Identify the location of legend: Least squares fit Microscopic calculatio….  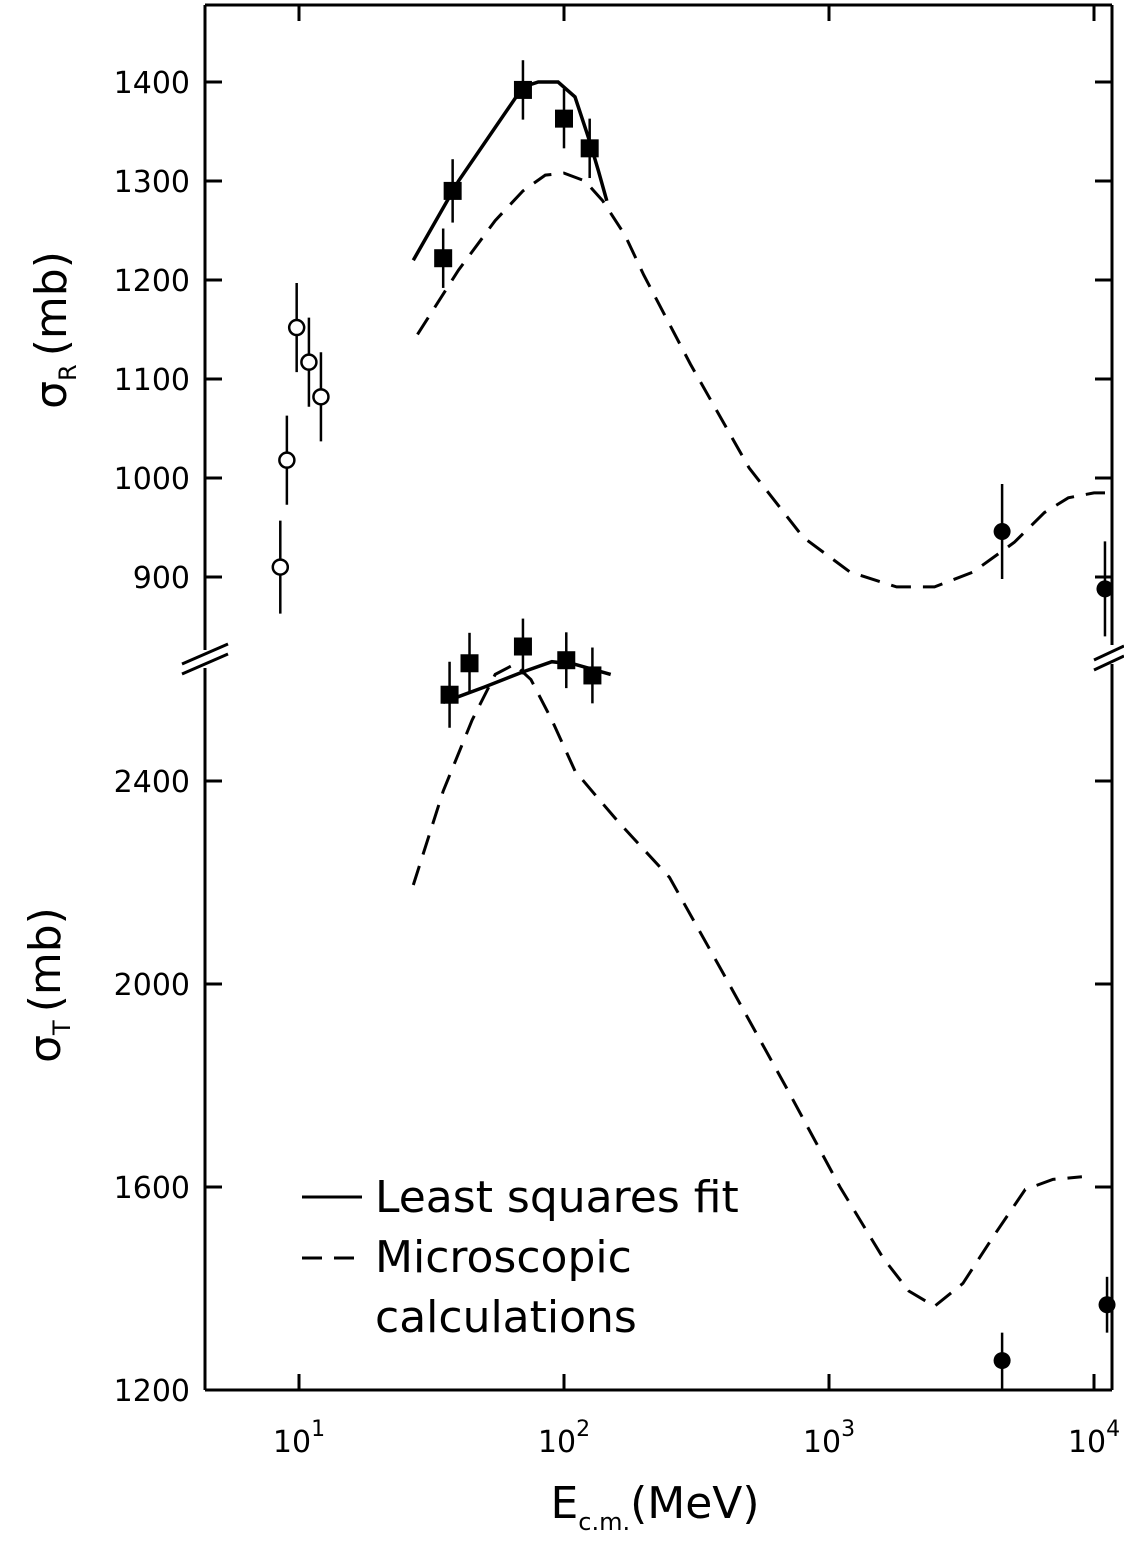
(520, 1257).